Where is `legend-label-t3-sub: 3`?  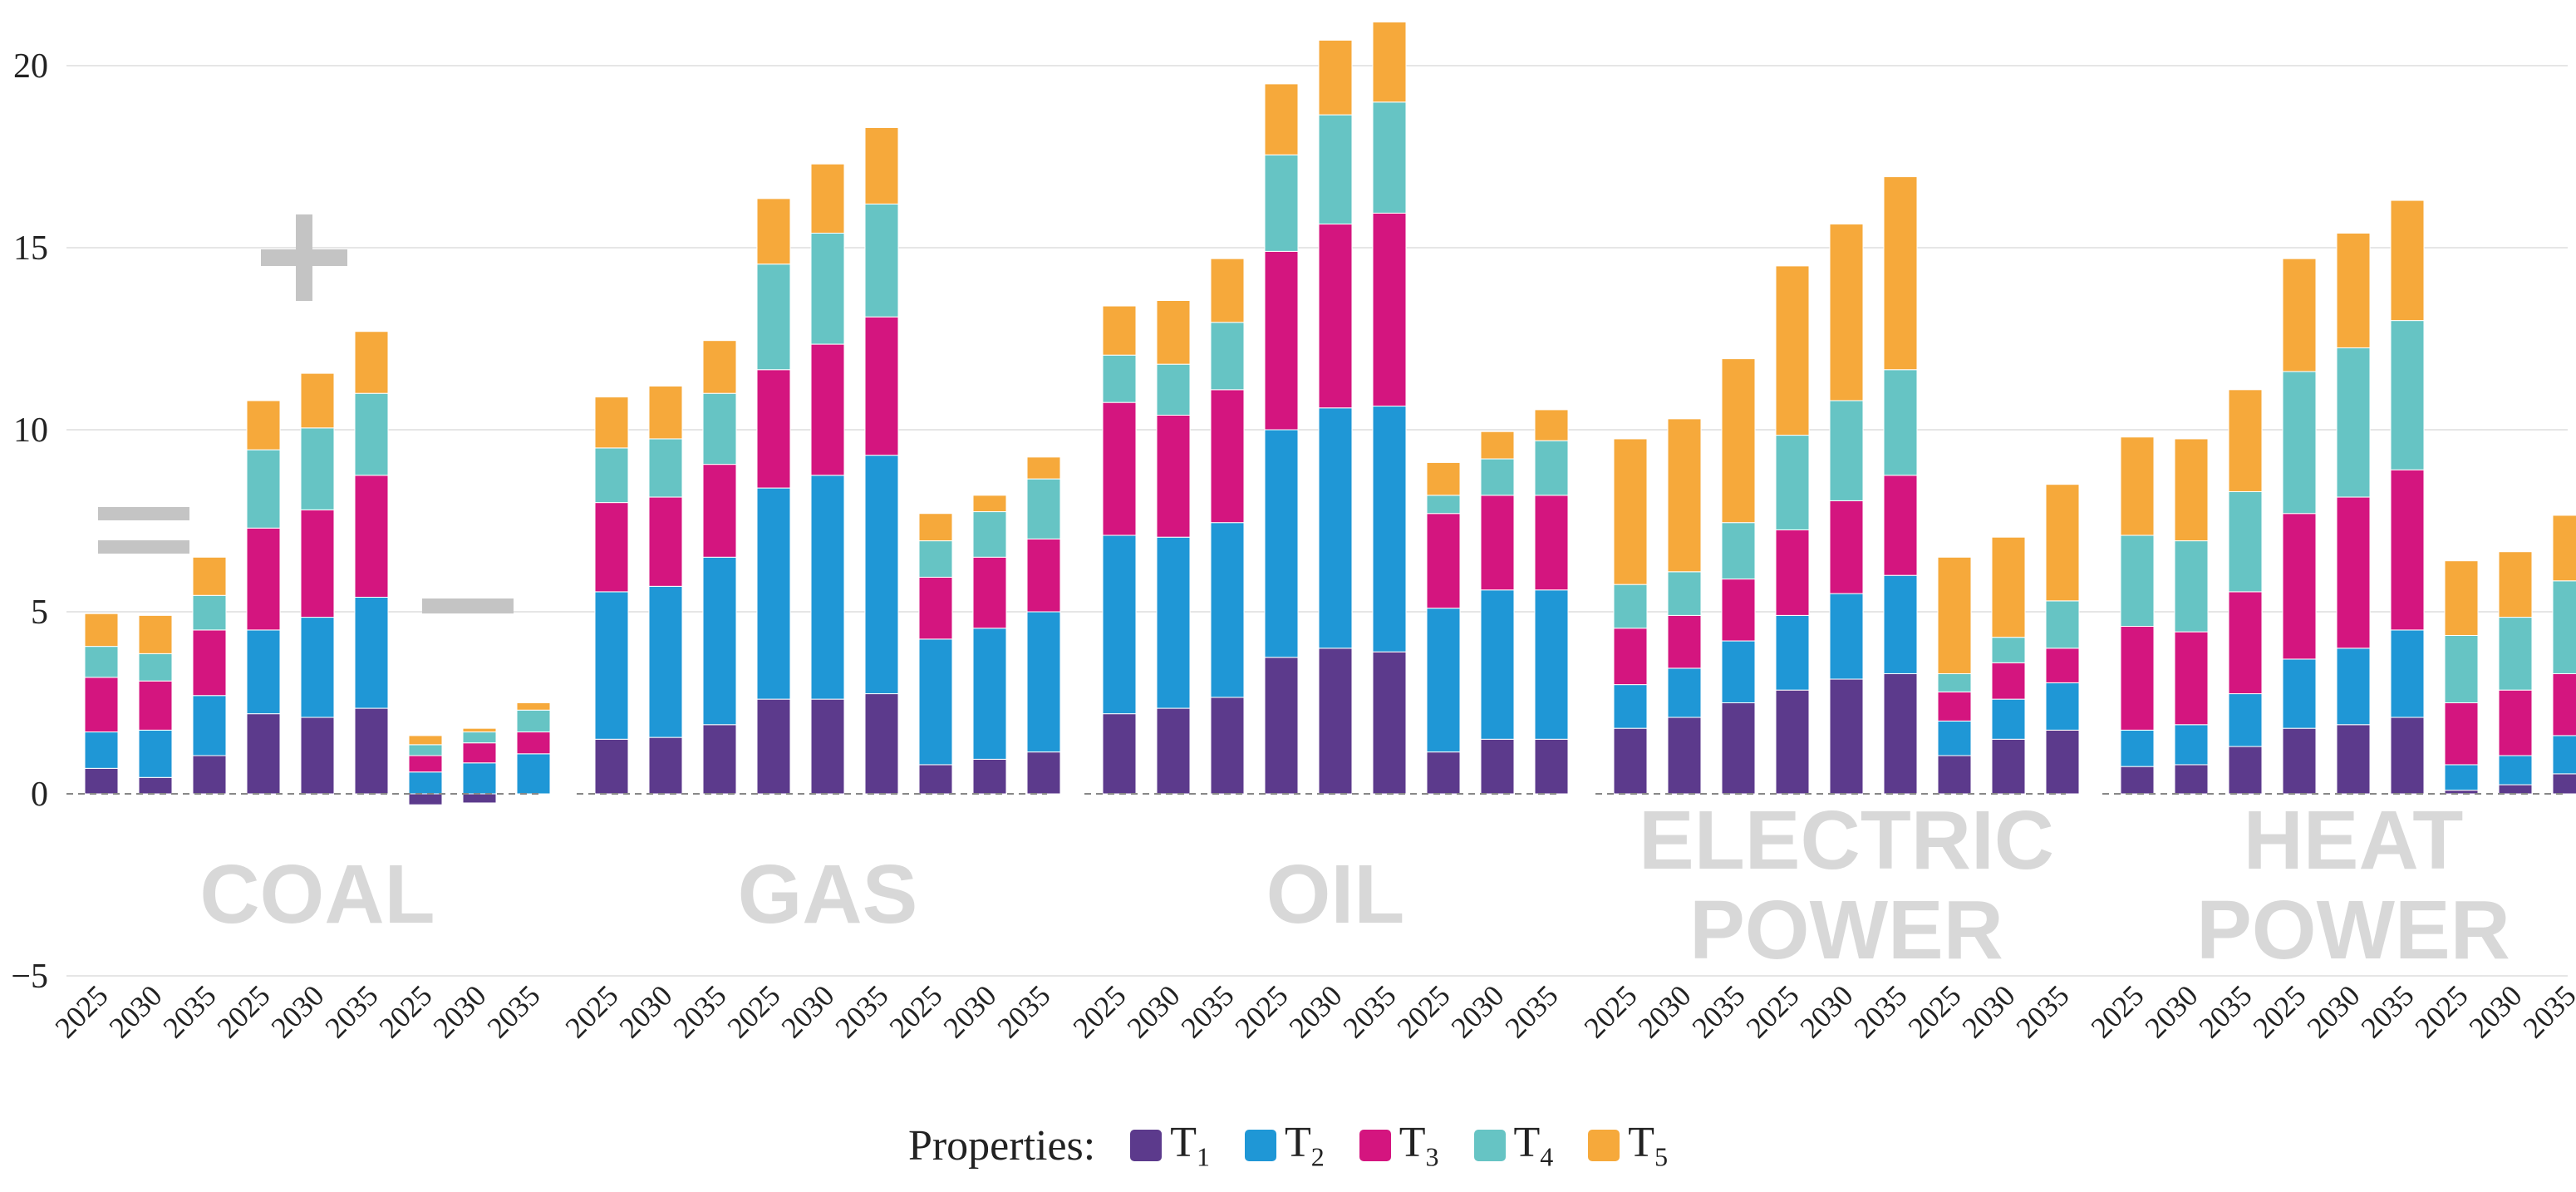 legend-label-t3-sub: 3 is located at coordinates (1432, 1156).